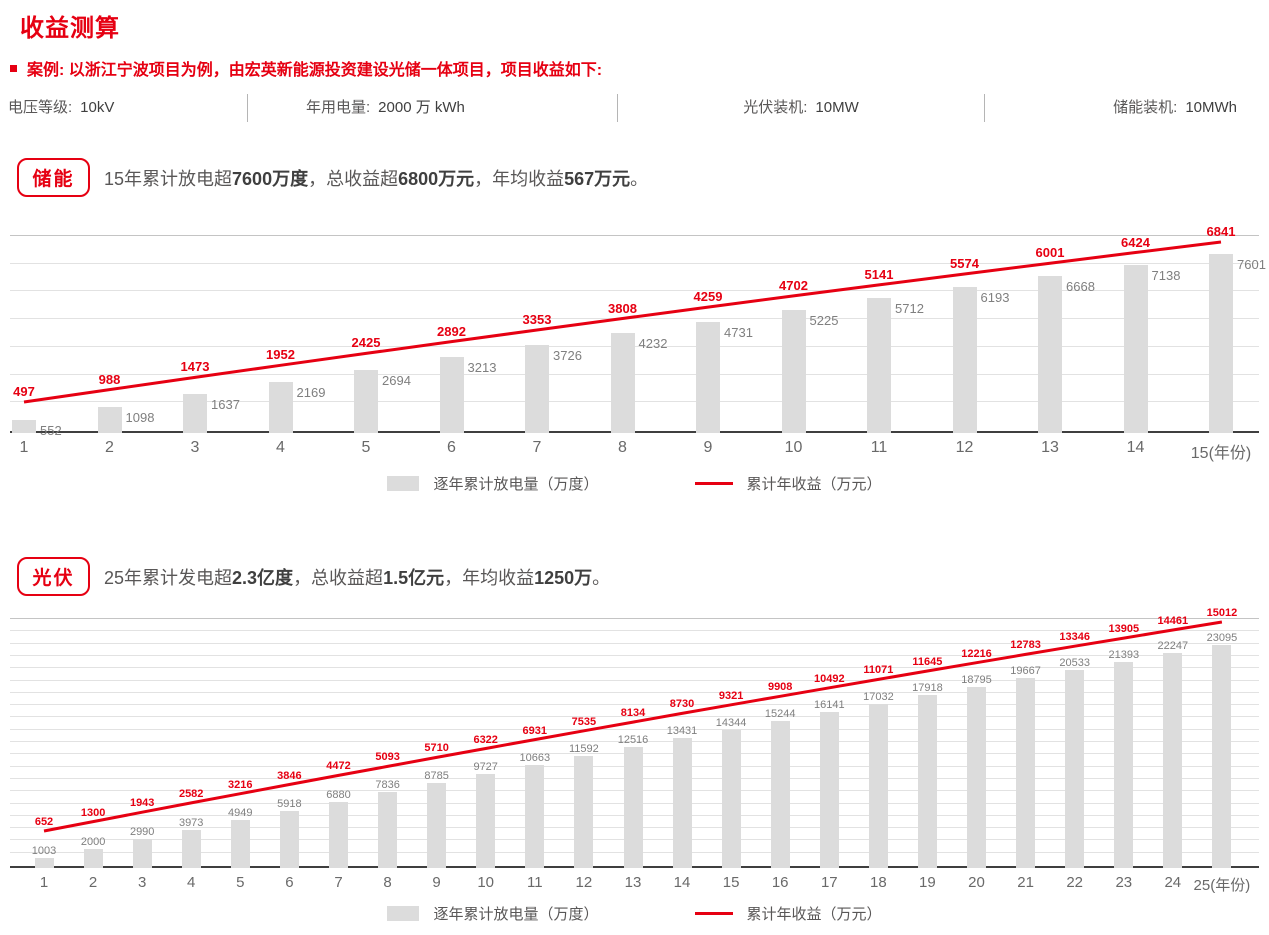  I want to click on line-value-label: 652, so click(44, 822).